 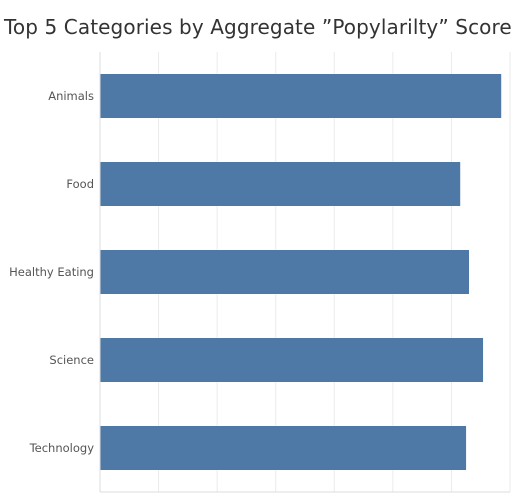 I want to click on category-label: Healthy Eating, so click(x=51, y=272).